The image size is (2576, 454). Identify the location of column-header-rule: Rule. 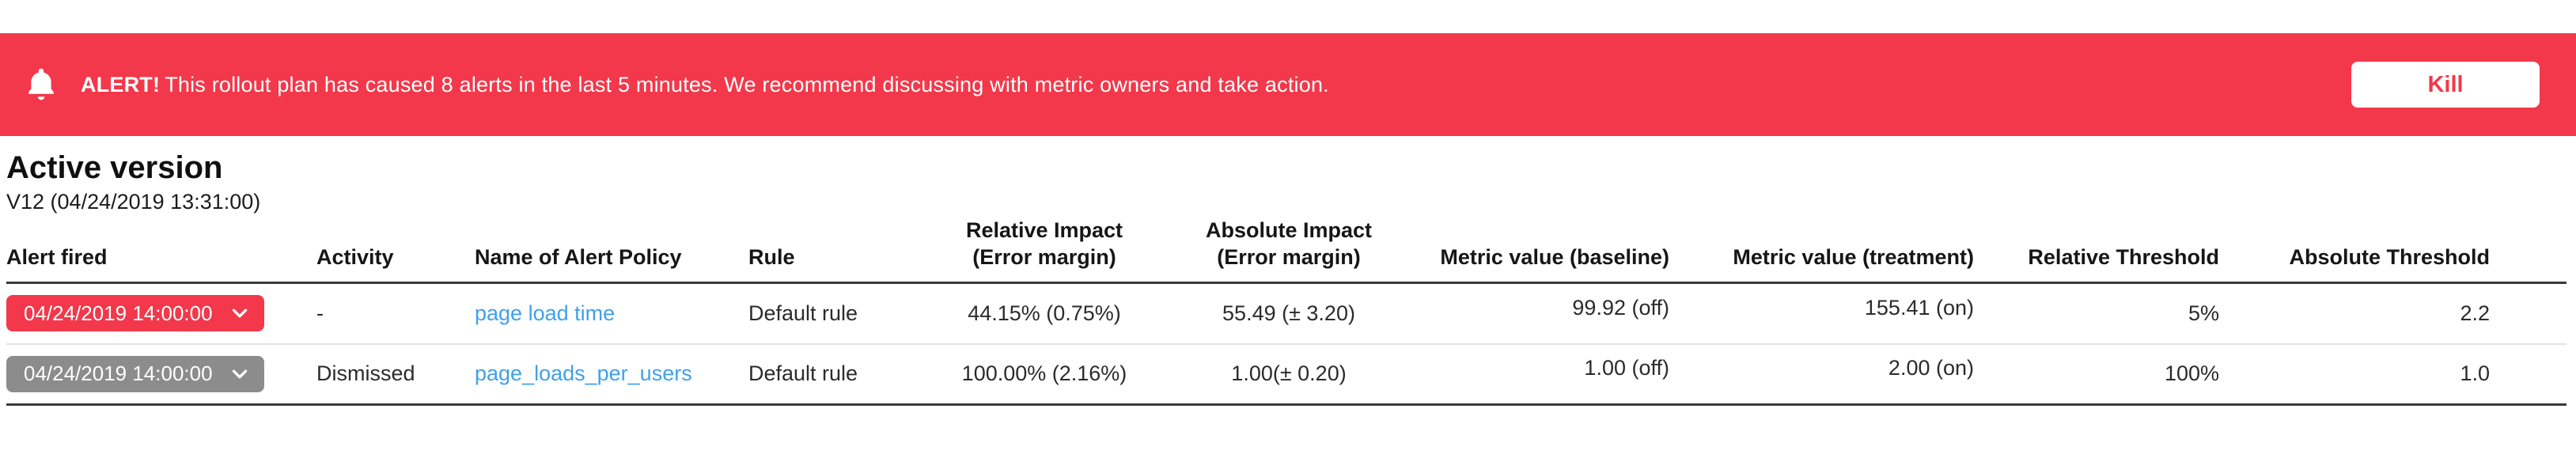
(823, 250).